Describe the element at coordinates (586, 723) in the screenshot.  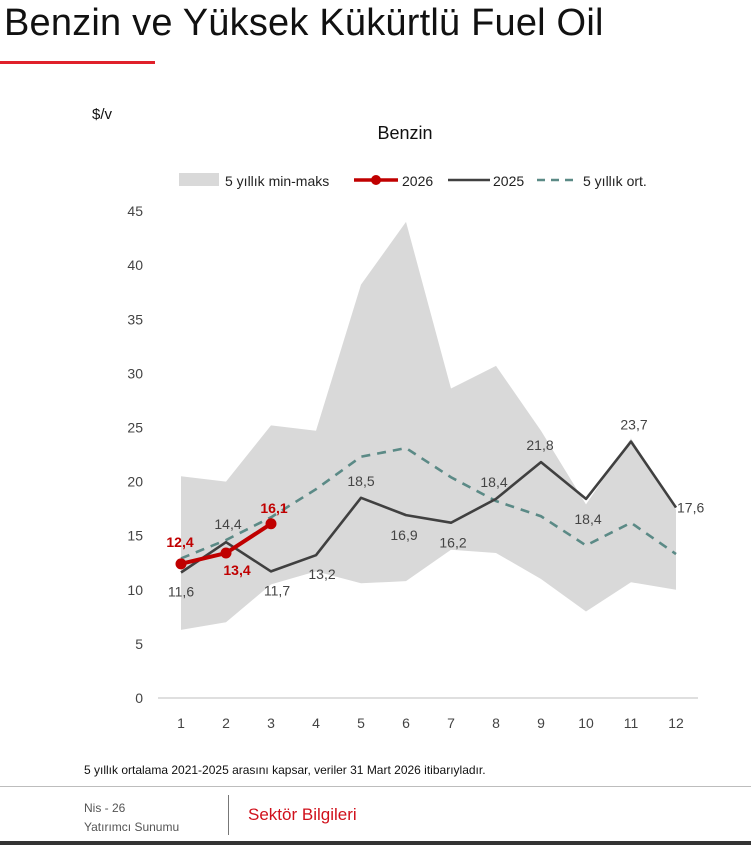
I see `x-tick-label: 10` at that location.